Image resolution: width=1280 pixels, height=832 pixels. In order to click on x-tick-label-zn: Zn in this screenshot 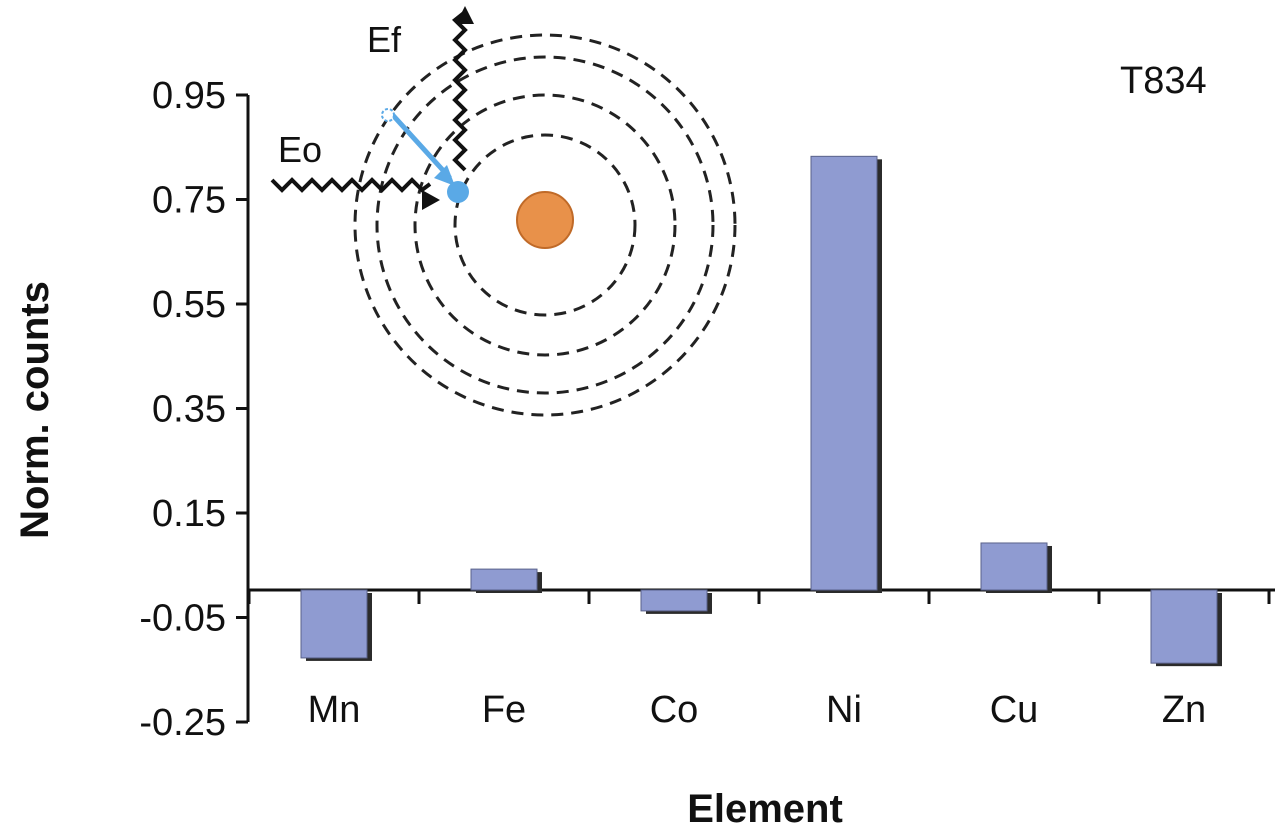, I will do `click(1184, 710)`.